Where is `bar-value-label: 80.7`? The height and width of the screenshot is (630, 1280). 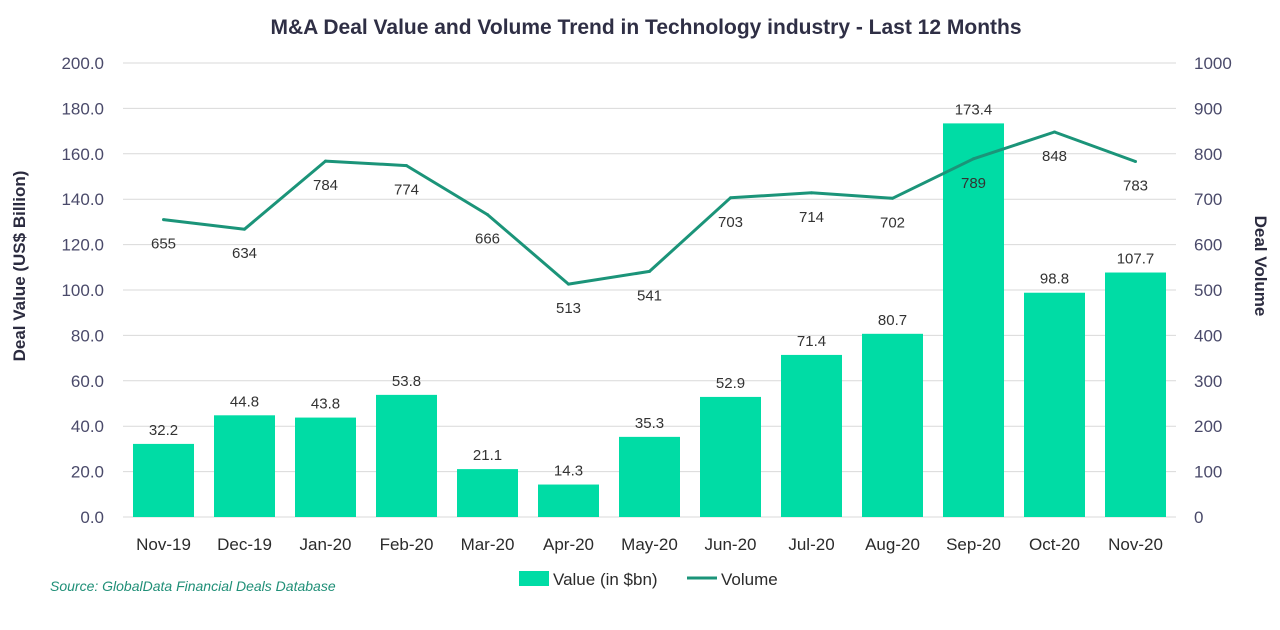
bar-value-label: 80.7 is located at coordinates (892, 320).